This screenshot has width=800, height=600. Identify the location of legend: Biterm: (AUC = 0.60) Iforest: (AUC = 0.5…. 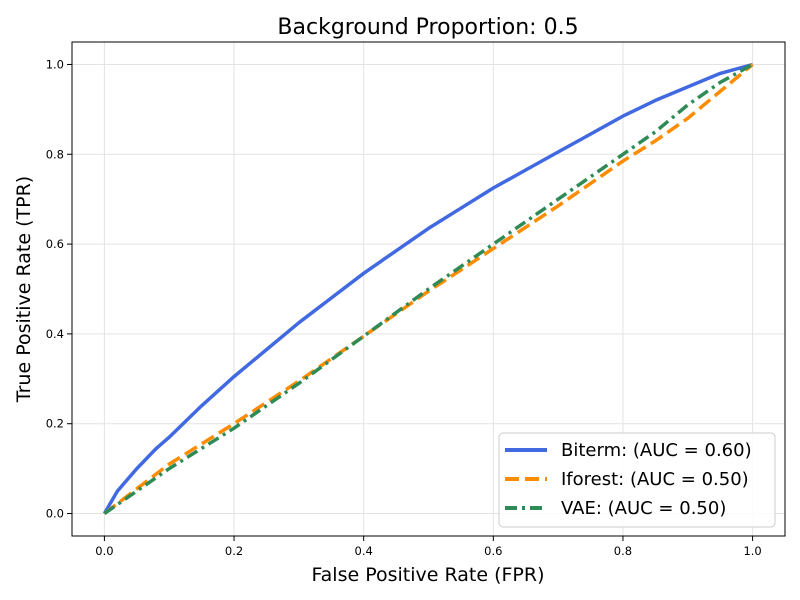
(637, 480).